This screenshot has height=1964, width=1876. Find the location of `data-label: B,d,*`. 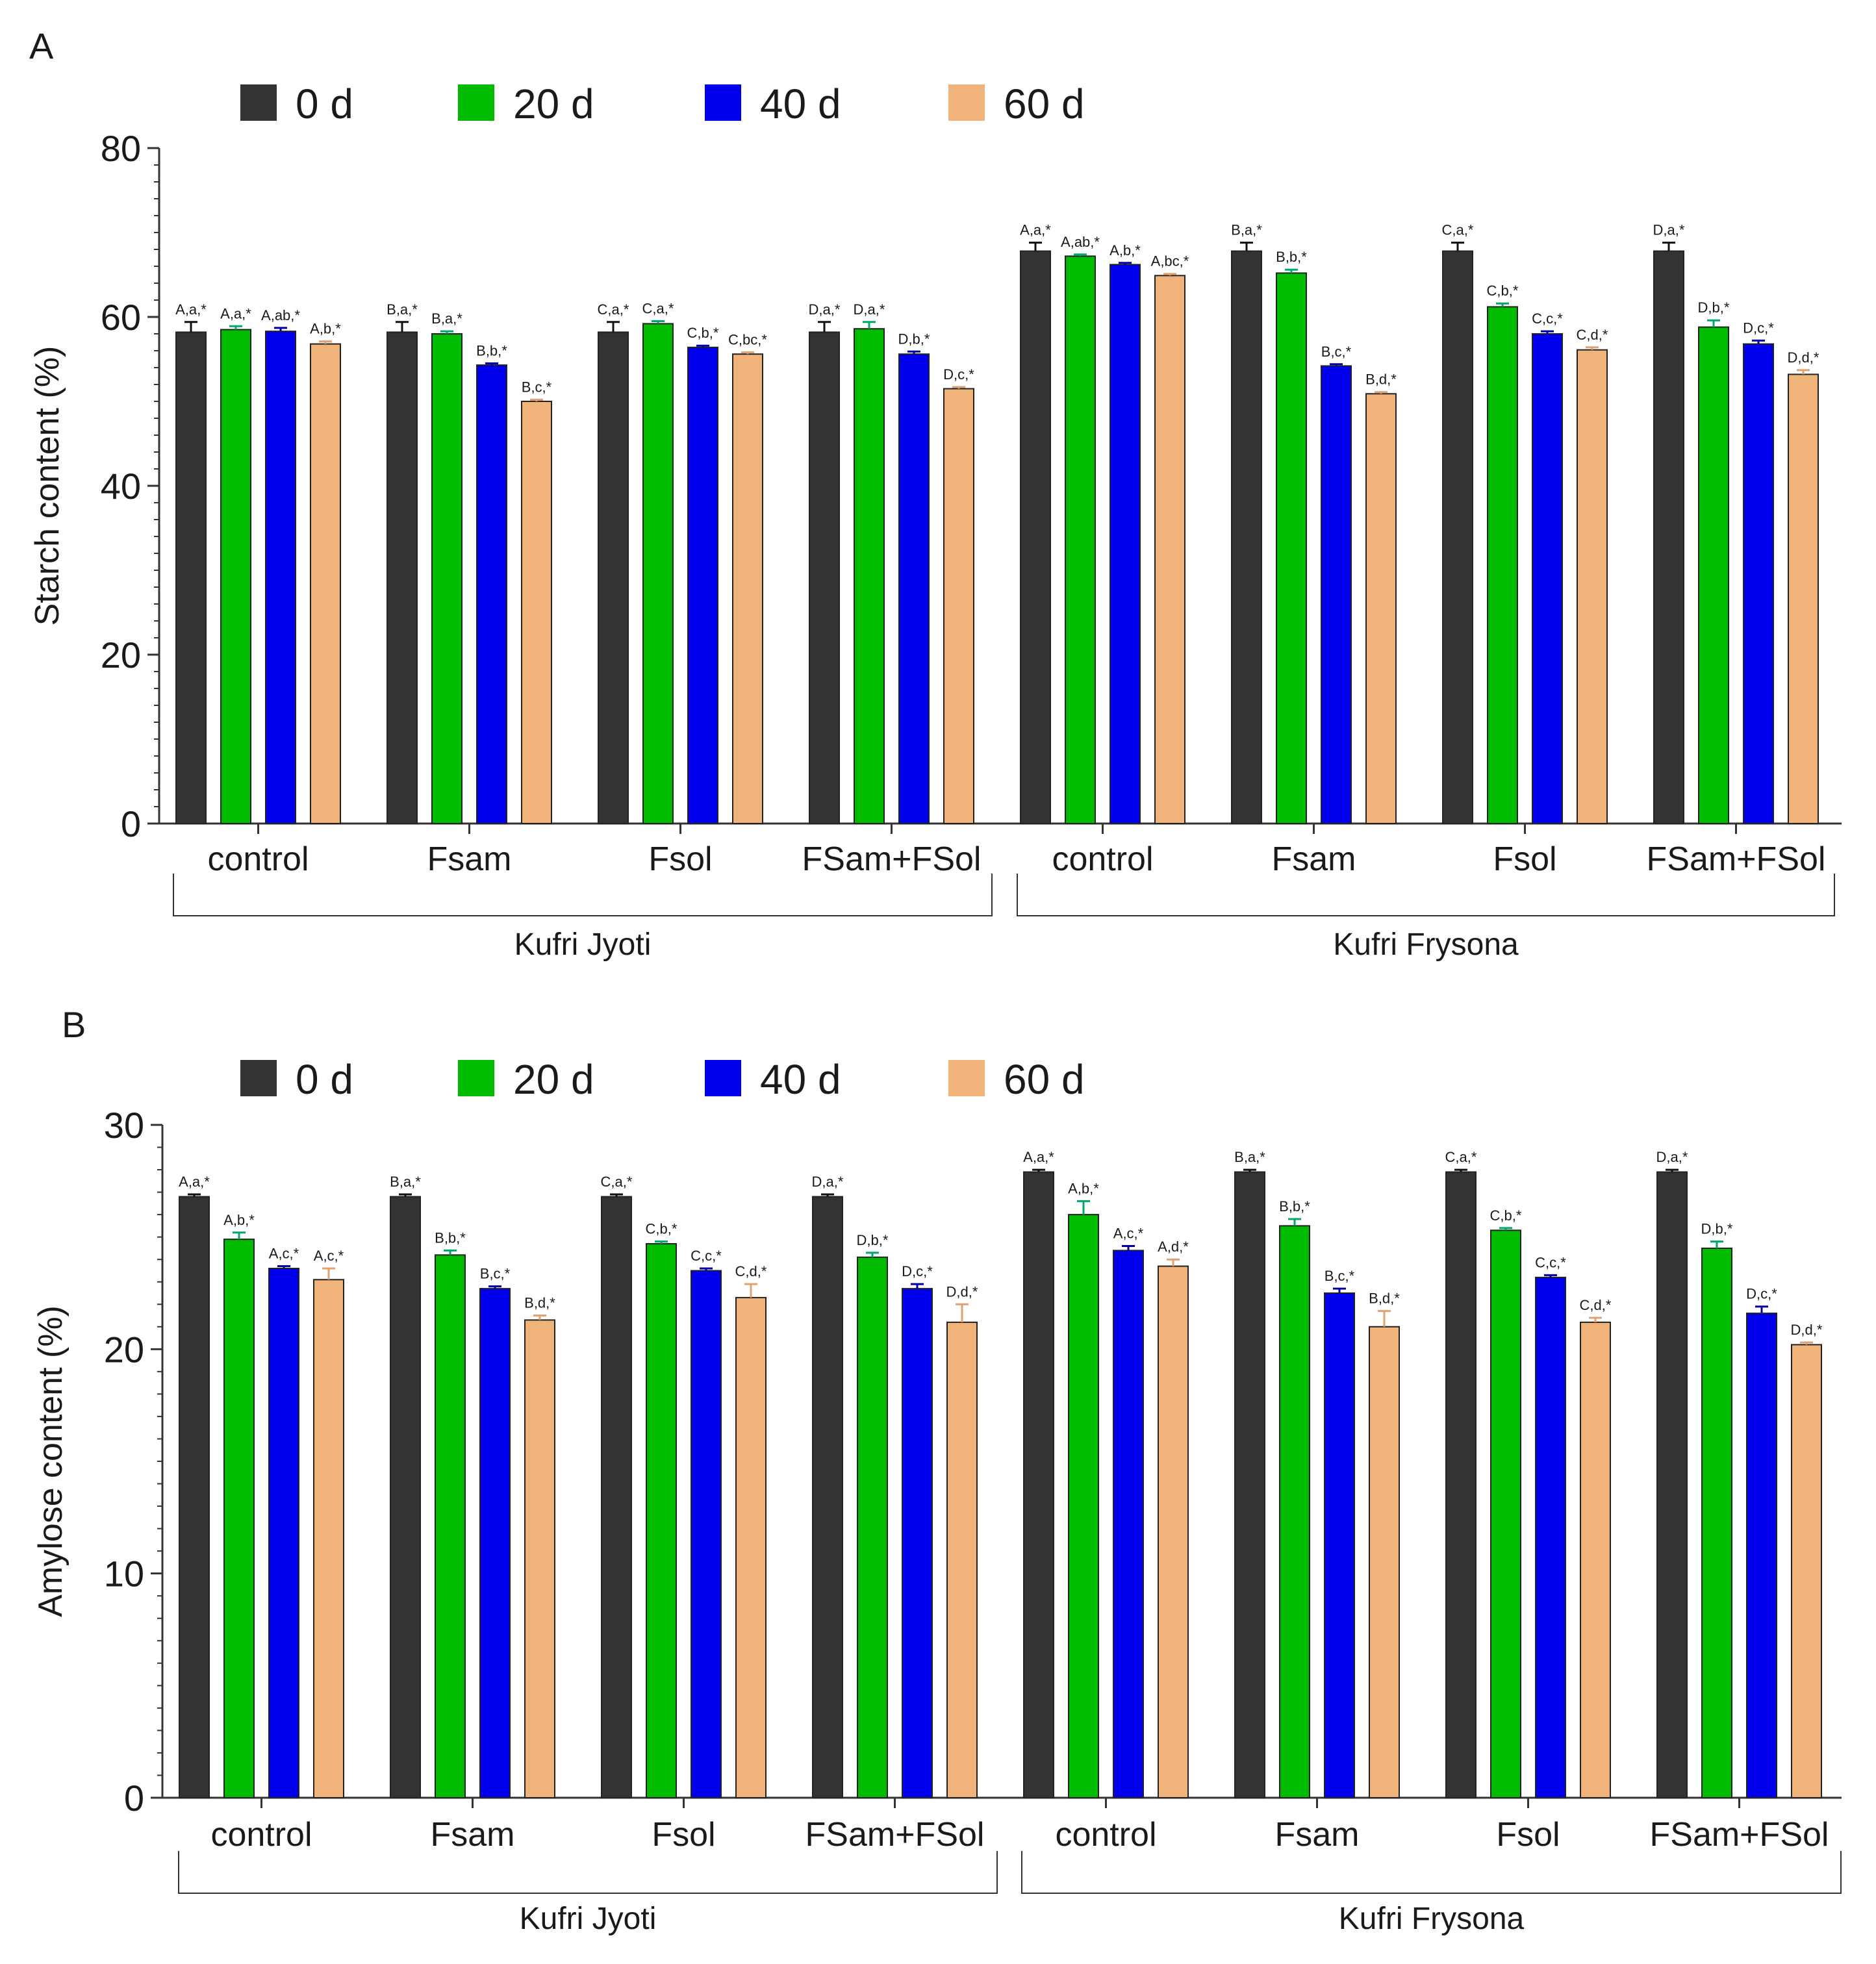

data-label: B,d,* is located at coordinates (1384, 1298).